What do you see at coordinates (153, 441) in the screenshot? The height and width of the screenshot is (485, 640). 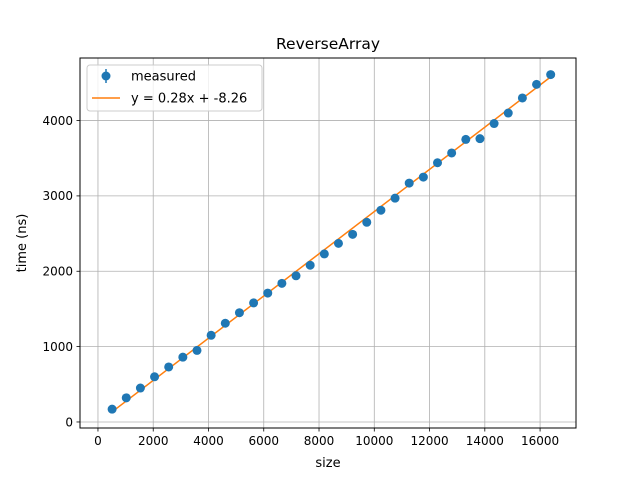 I see `x-tick-label: 2000` at bounding box center [153, 441].